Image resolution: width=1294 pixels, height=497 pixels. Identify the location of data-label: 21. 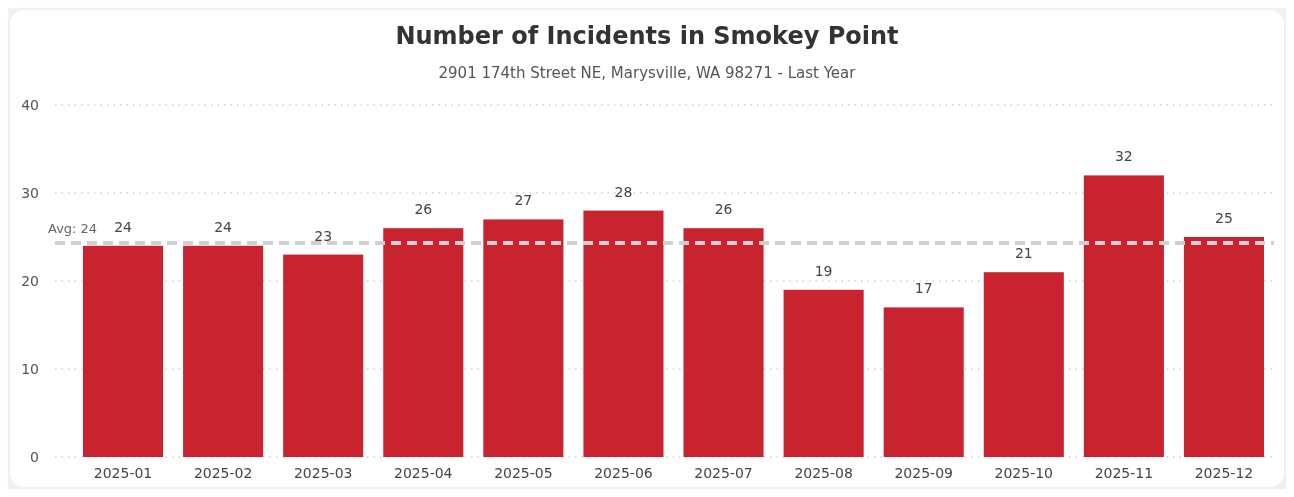
(1023, 253).